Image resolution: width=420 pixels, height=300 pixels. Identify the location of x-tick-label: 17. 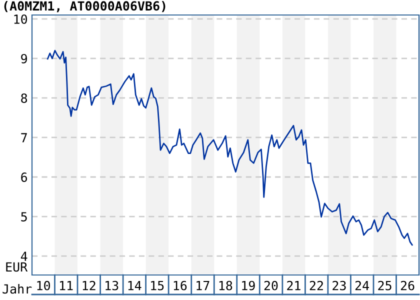
(203, 285).